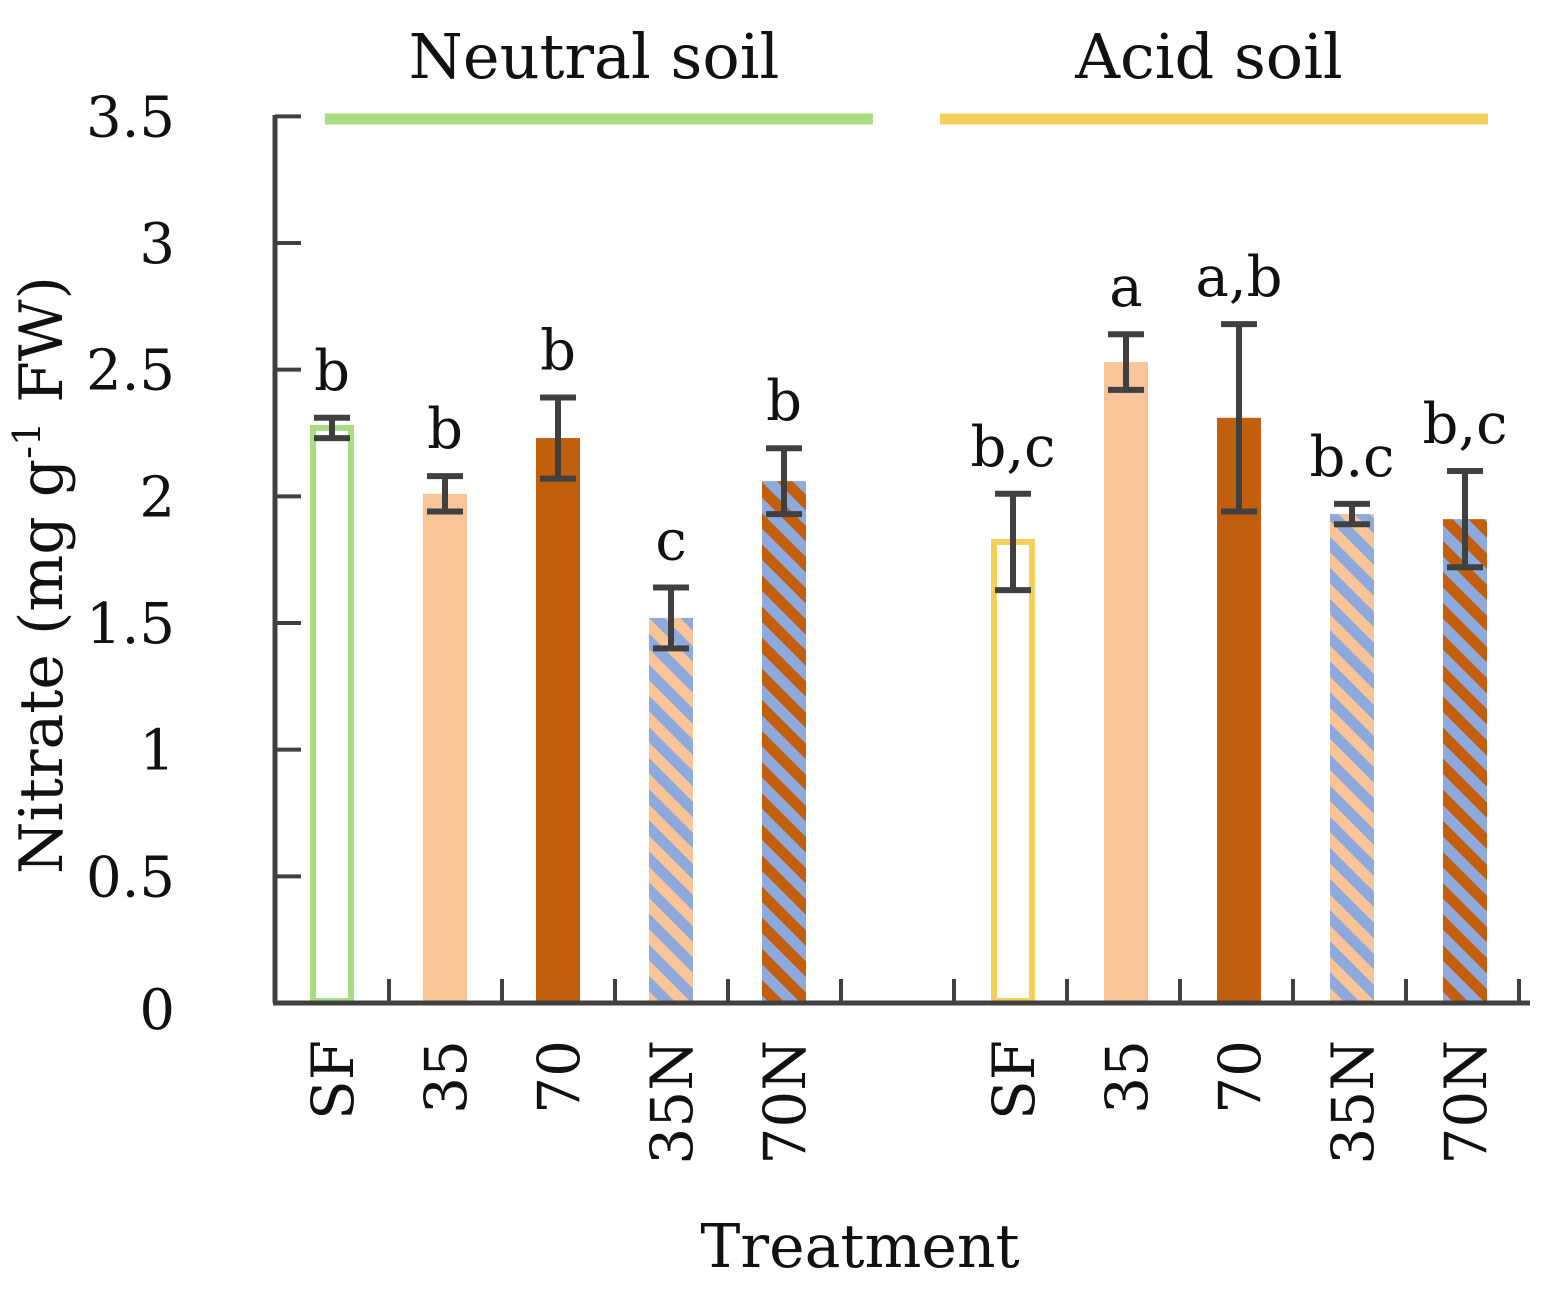 The image size is (1543, 1289). I want to click on significance-label: c, so click(670, 541).